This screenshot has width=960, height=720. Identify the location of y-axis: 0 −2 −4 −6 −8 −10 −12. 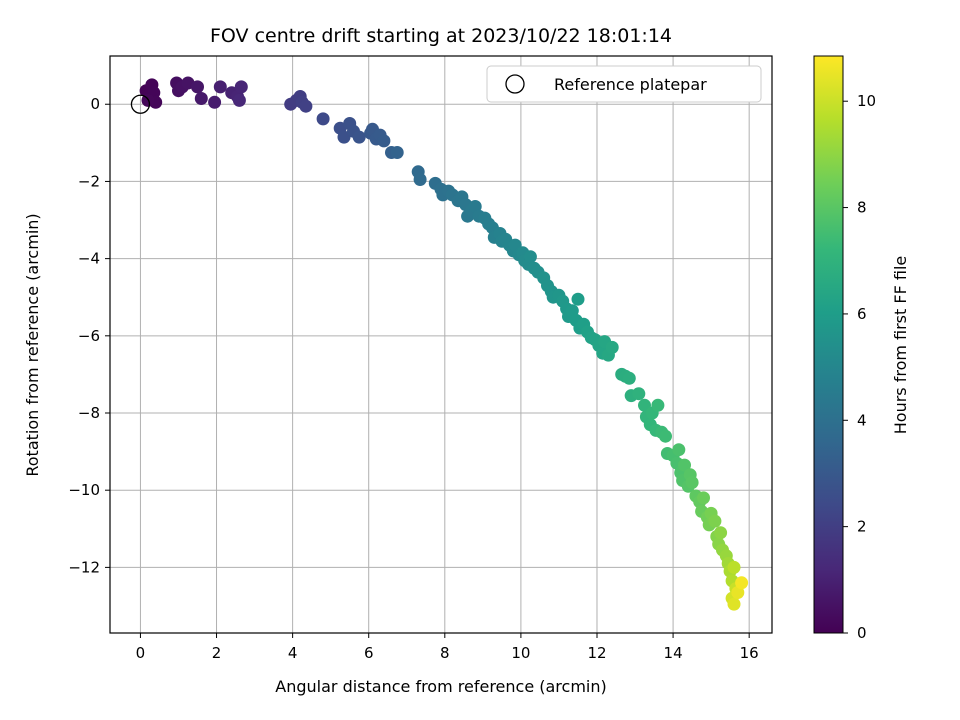
(89, 335).